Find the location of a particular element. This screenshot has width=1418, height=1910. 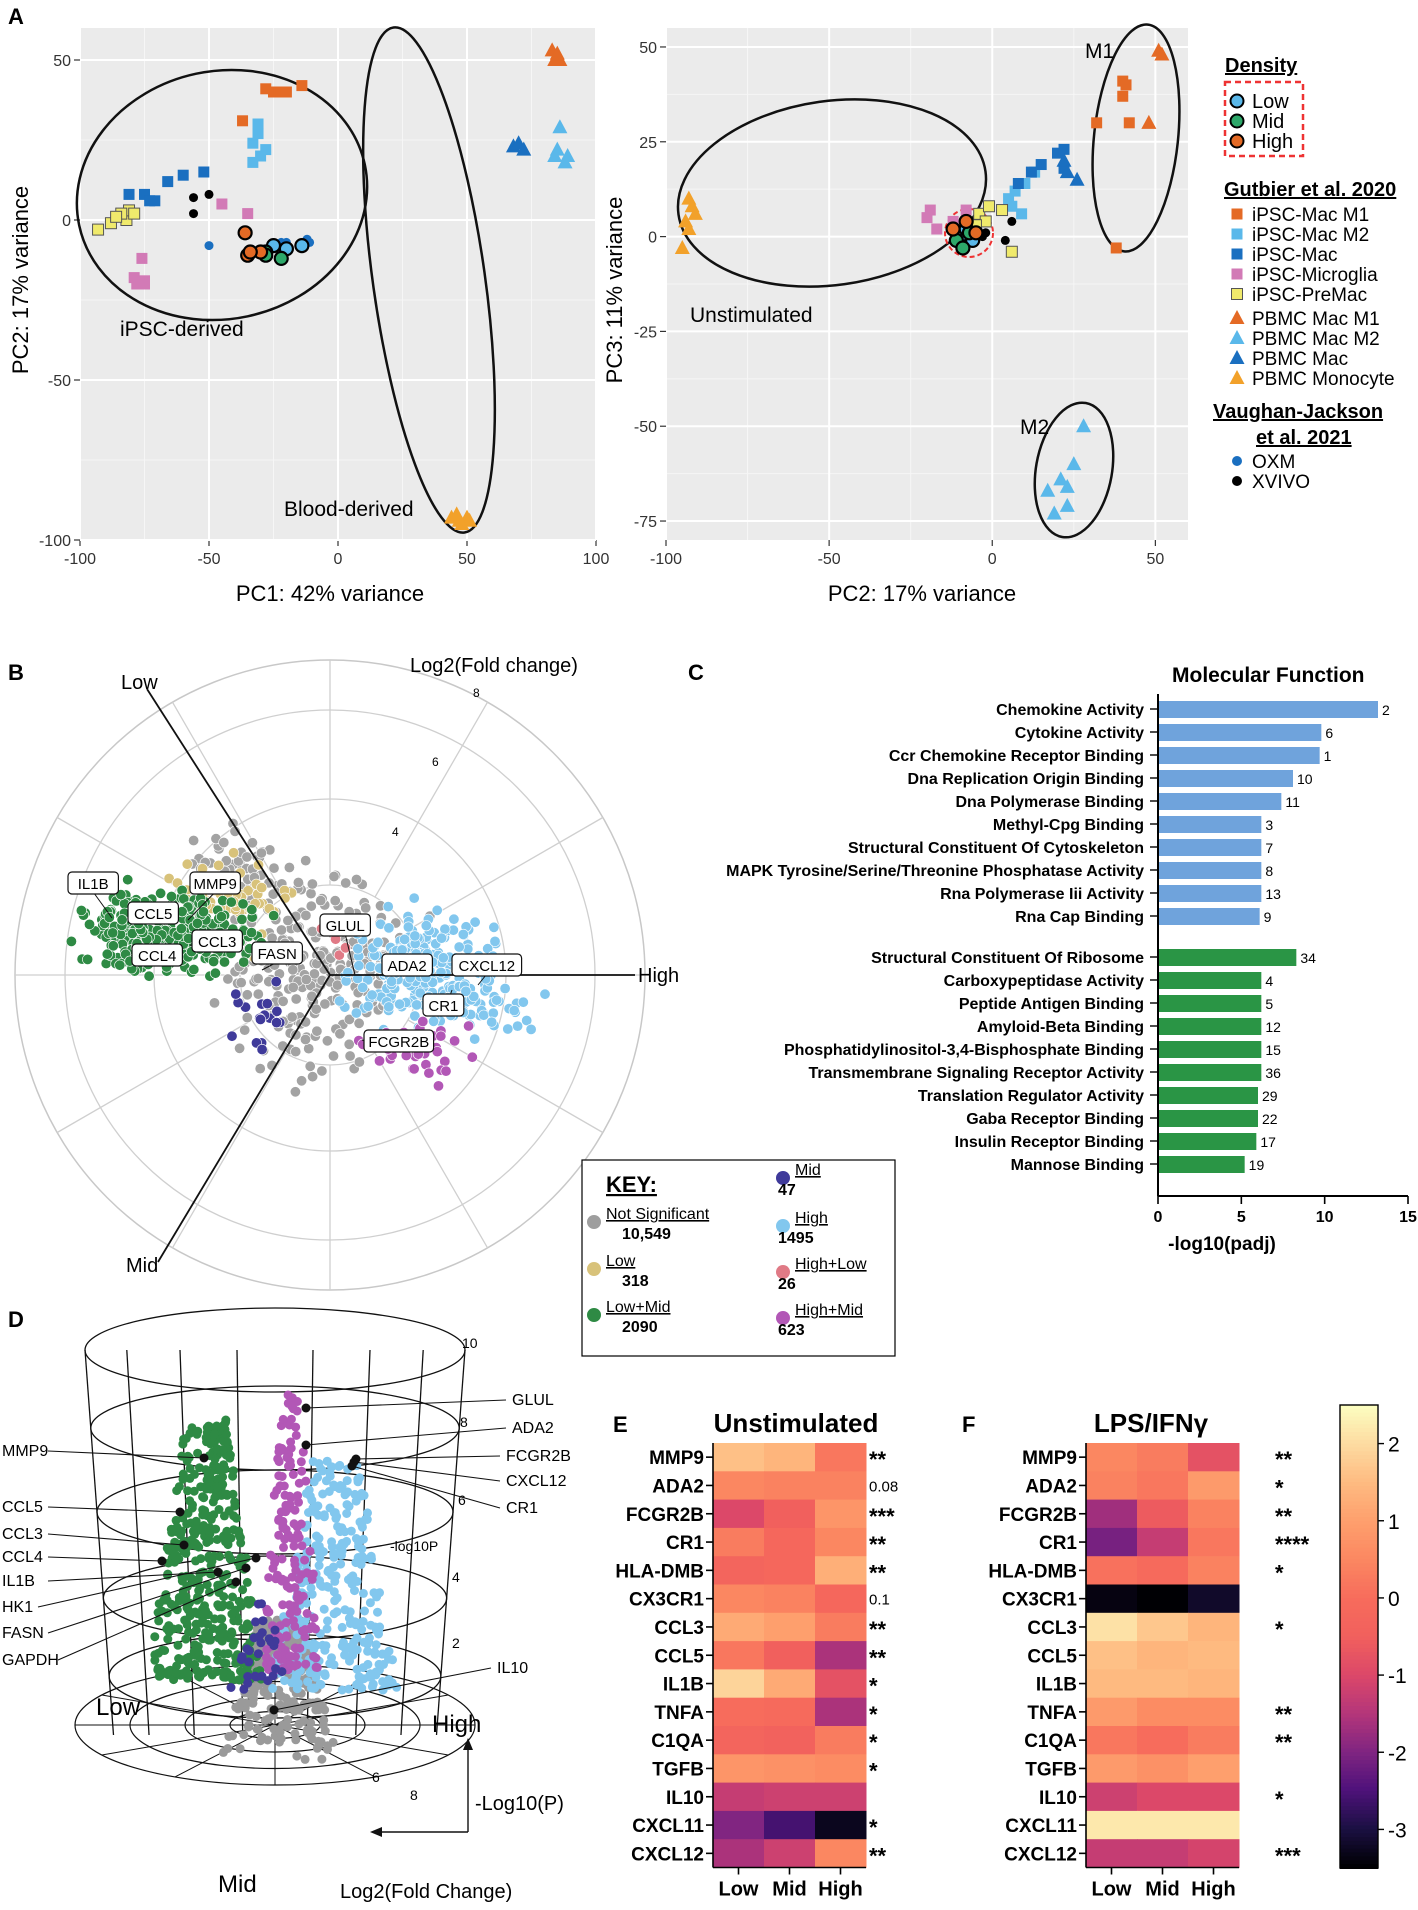

d-gene-label-left: CCL4 is located at coordinates (22, 1557).